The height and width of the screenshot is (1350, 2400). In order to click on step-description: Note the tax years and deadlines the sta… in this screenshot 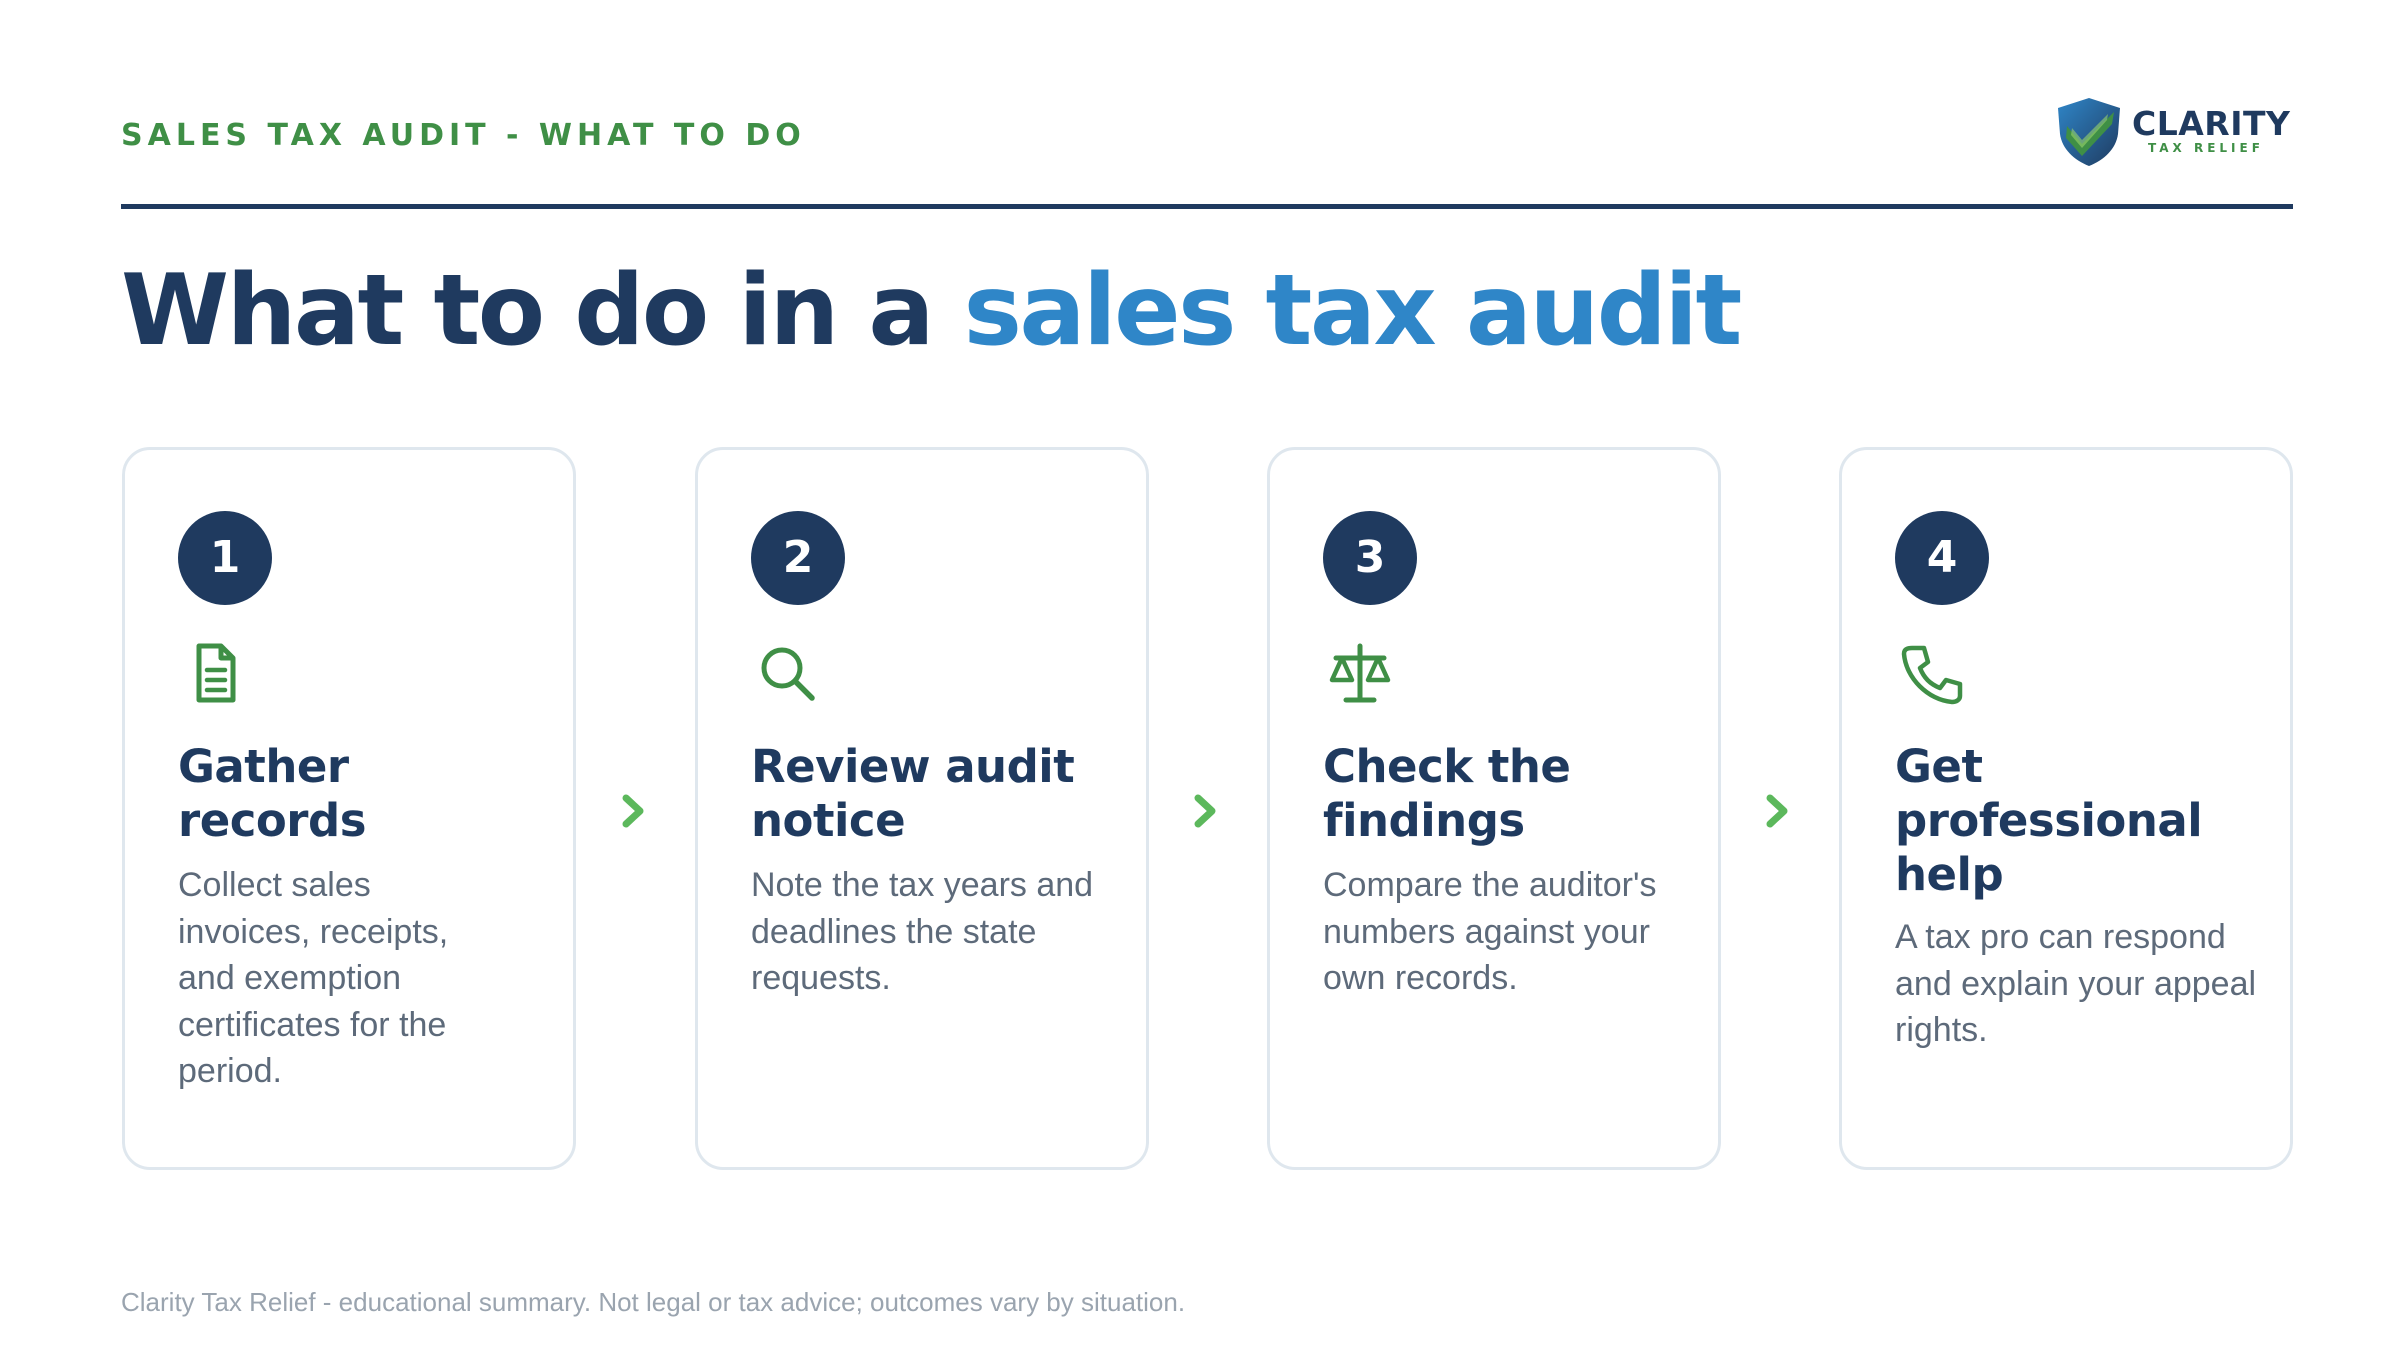, I will do `click(922, 931)`.